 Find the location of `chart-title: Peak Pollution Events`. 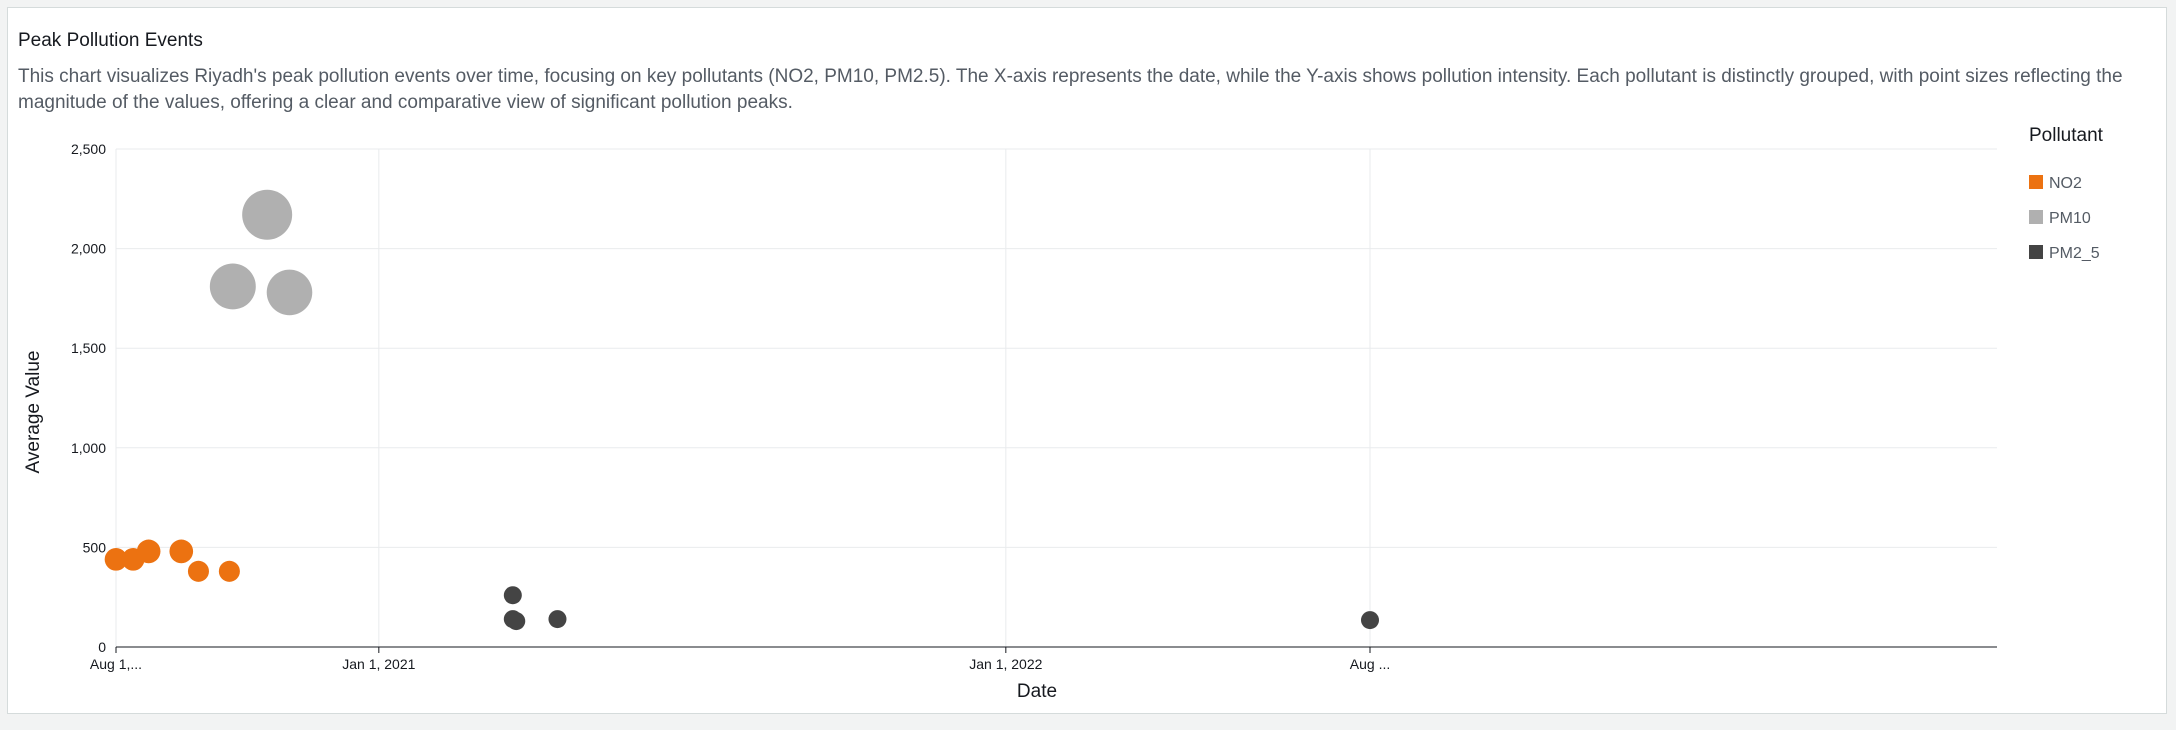

chart-title: Peak Pollution Events is located at coordinates (110, 40).